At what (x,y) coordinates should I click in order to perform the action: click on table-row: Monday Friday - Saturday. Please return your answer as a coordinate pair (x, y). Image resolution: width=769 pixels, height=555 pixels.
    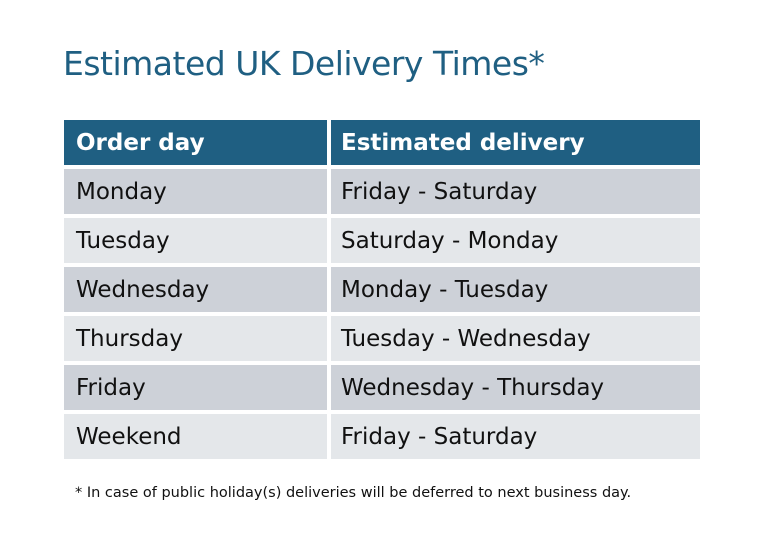
    Looking at the image, I should click on (382, 191).